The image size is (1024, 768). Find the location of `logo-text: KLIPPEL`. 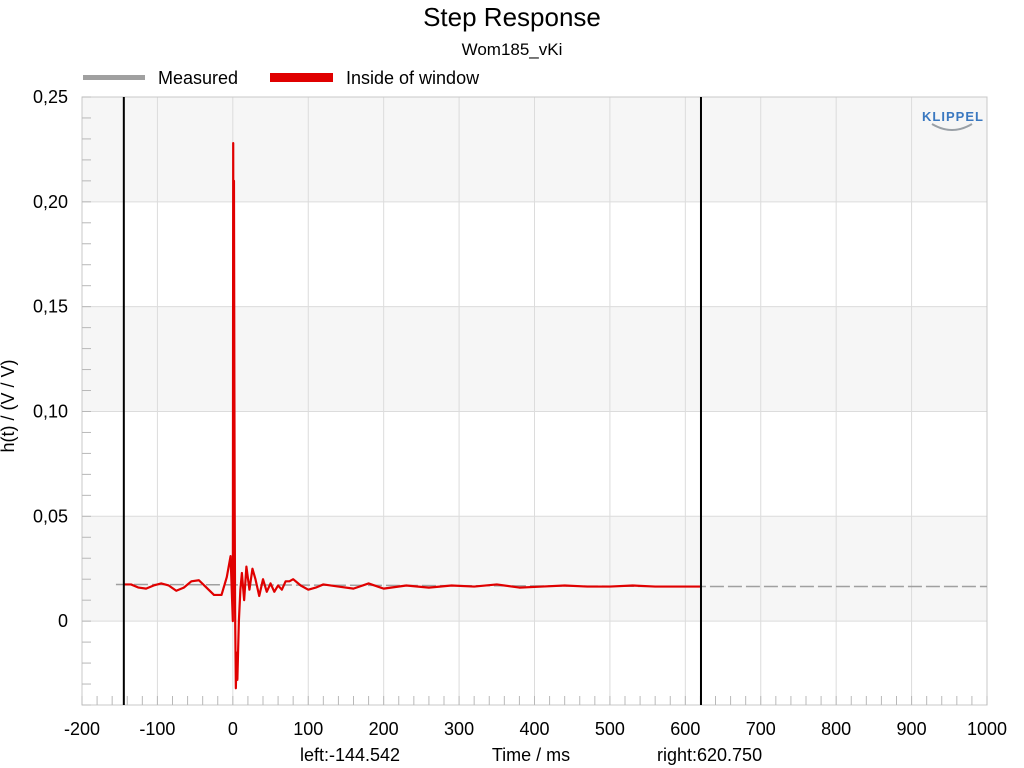

logo-text: KLIPPEL is located at coordinates (953, 116).